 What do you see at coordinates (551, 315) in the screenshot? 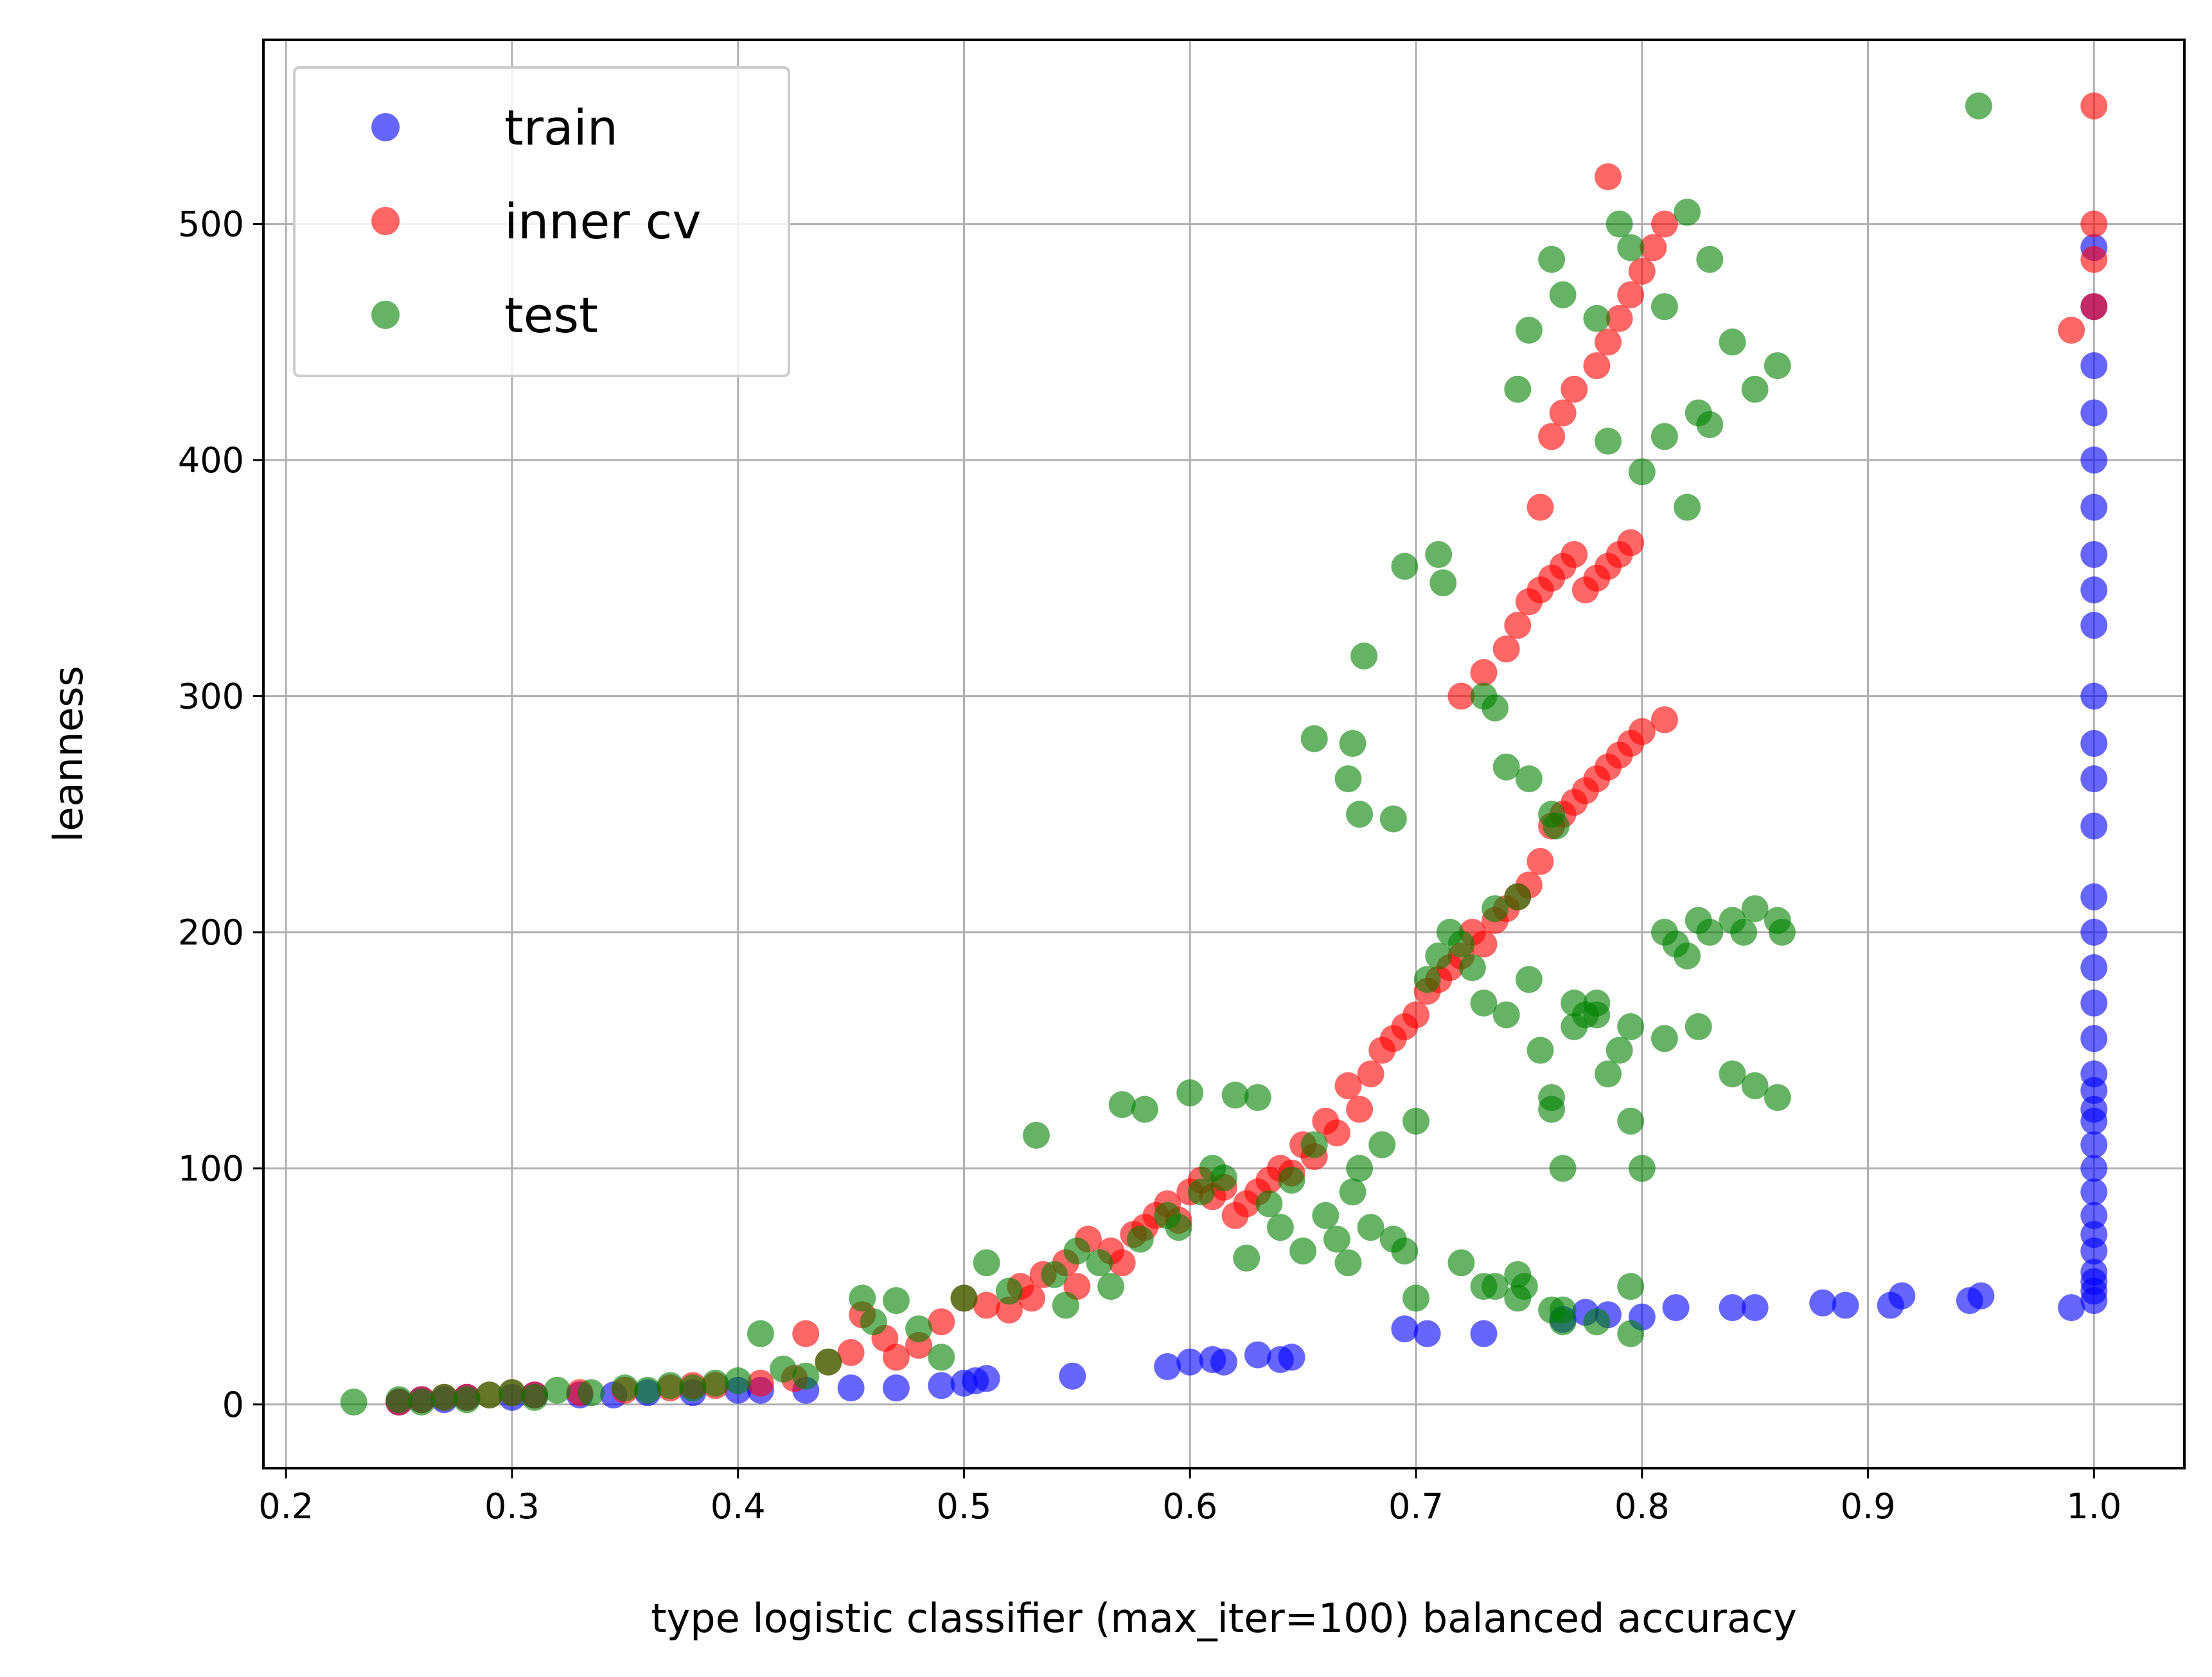
I see `legend-label: test` at bounding box center [551, 315].